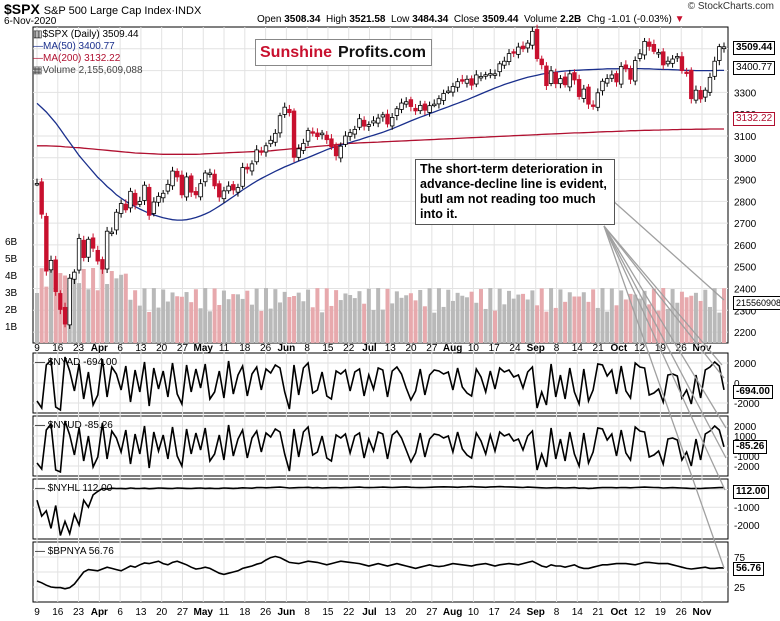 The image size is (780, 621). What do you see at coordinates (745, 427) in the screenshot?
I see `indicator-tick-label: 2000` at bounding box center [745, 427].